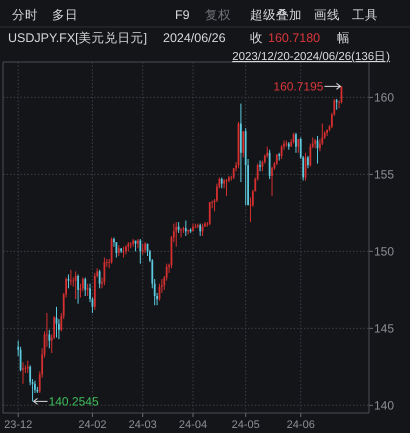  Describe the element at coordinates (246, 425) in the screenshot. I see `x-tick-label: 24-05` at that location.